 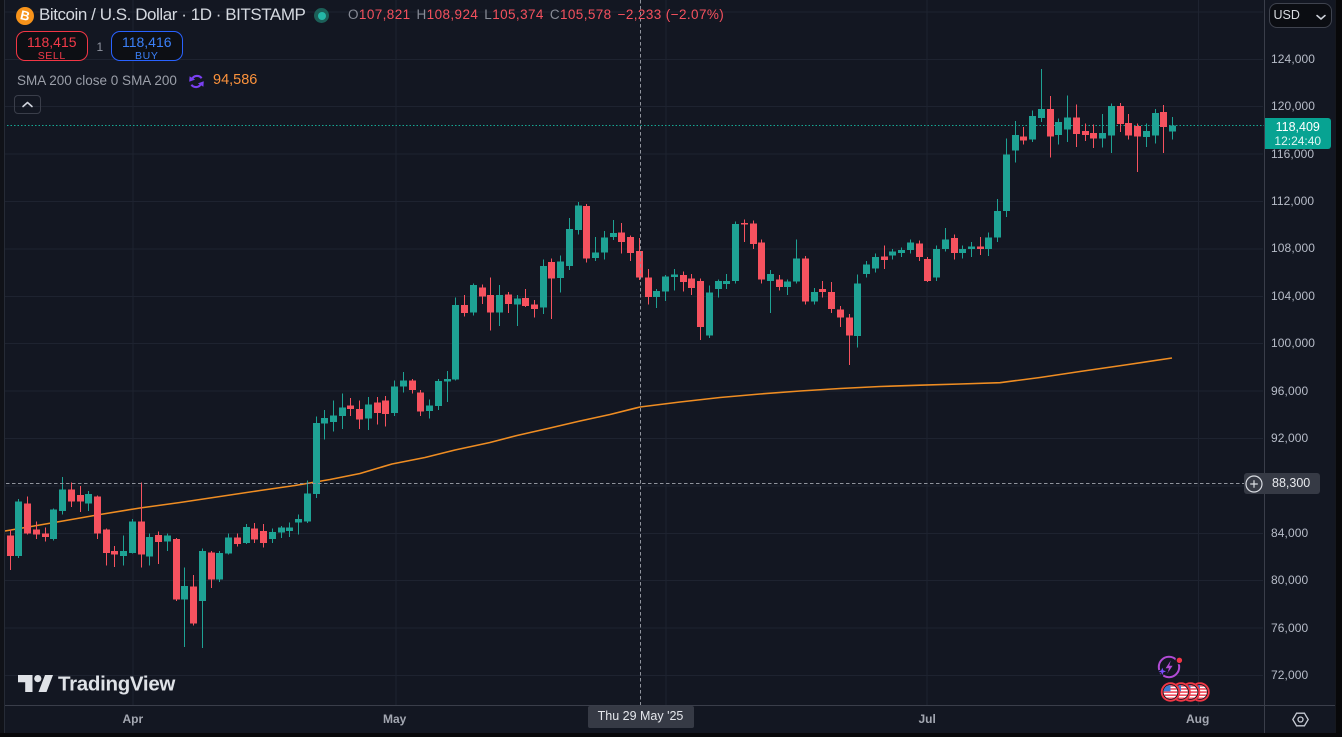 What do you see at coordinates (116, 684) in the screenshot?
I see `svg-text: TradingView` at bounding box center [116, 684].